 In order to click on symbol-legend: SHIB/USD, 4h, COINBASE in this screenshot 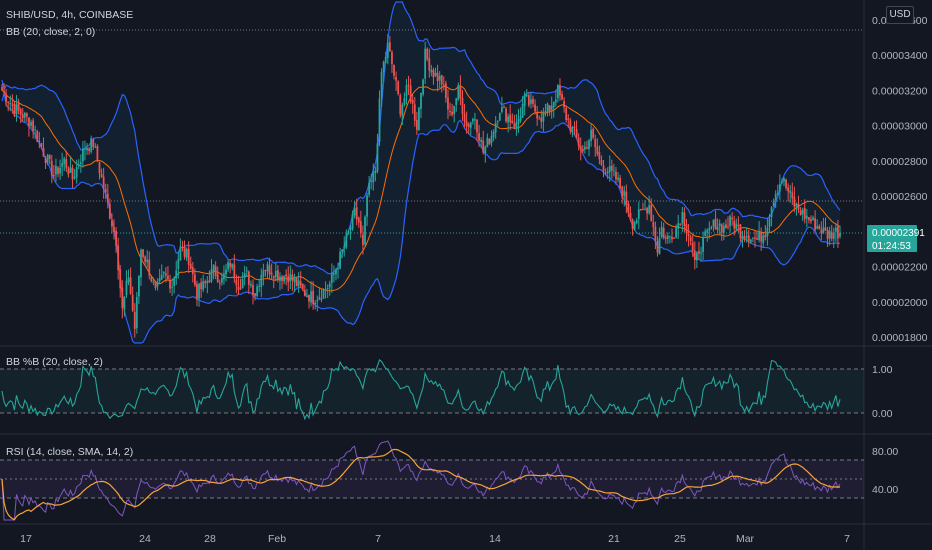, I will do `click(69, 15)`.